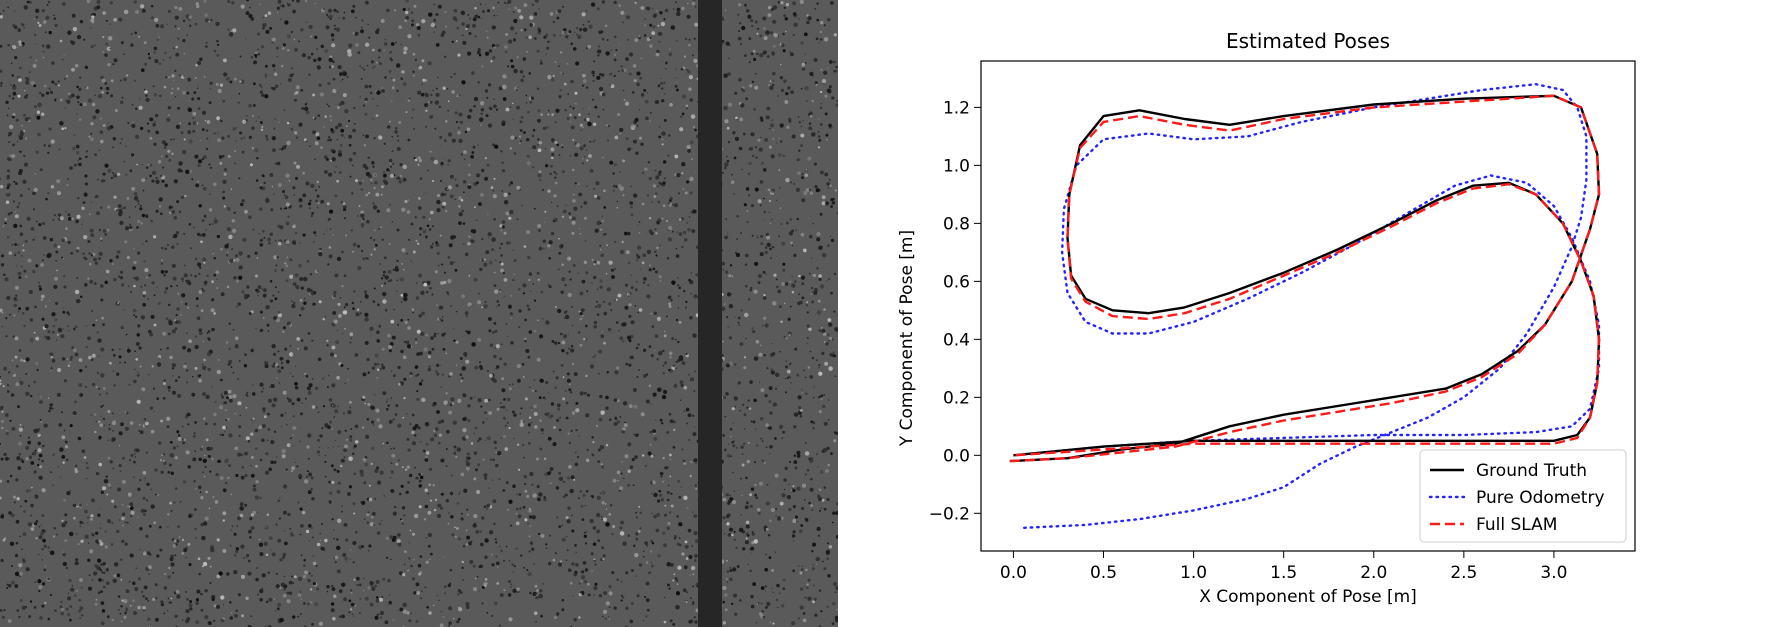 This screenshot has height=627, width=1768. I want to click on tape-strip, so click(710, 313).